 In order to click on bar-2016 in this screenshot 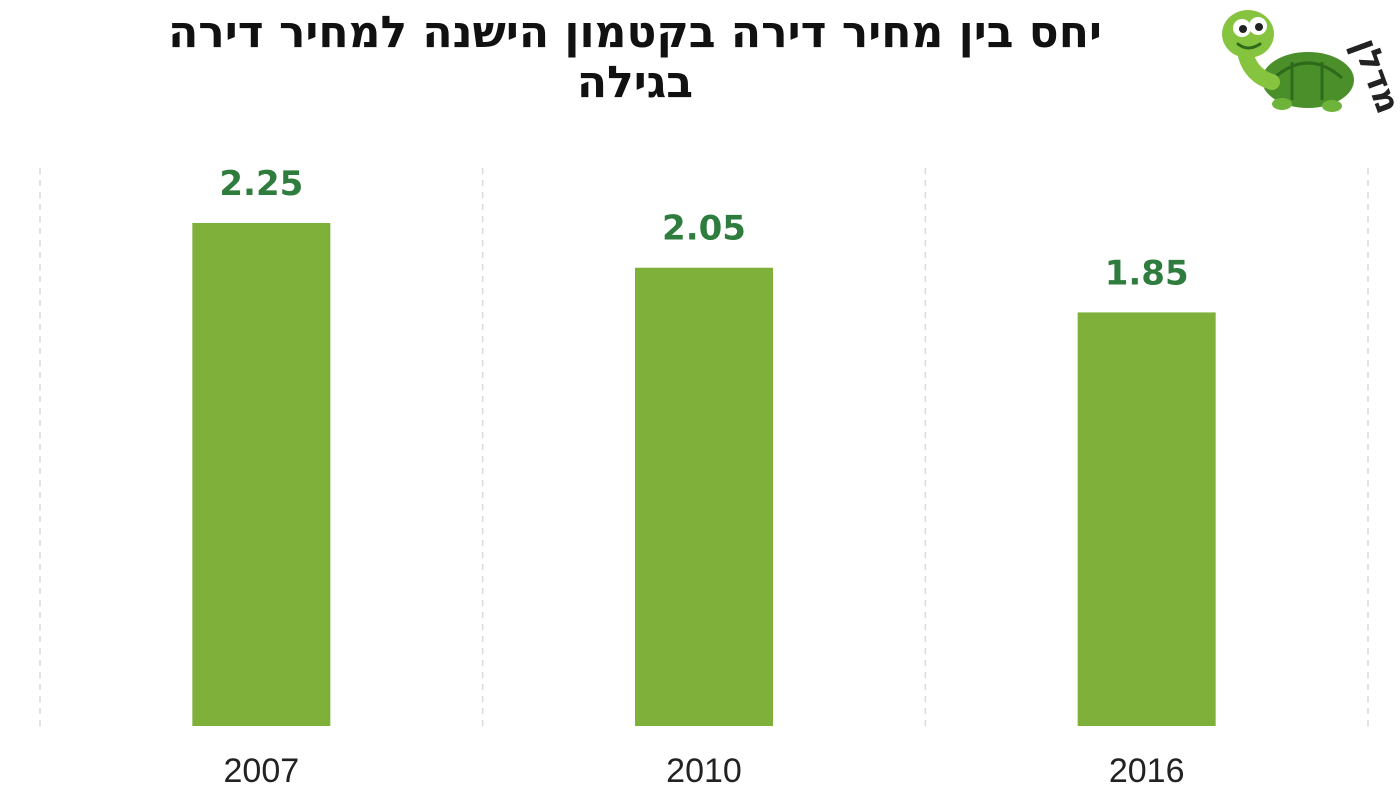, I will do `click(1146, 519)`.